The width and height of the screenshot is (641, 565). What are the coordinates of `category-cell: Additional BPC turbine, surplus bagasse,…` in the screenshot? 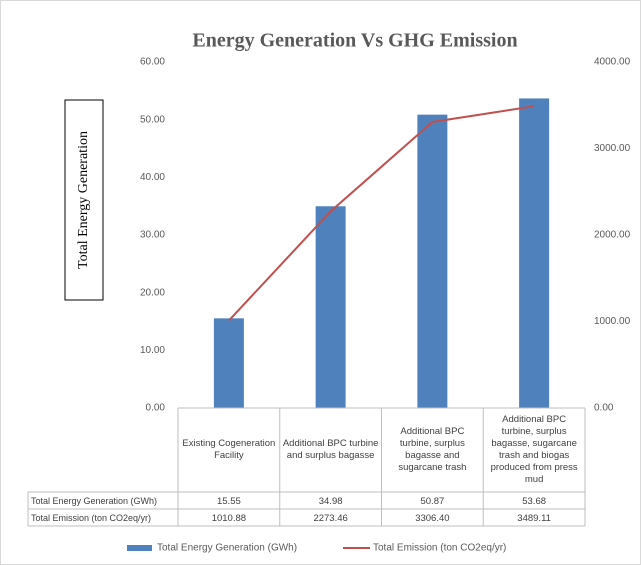 It's located at (534, 449).